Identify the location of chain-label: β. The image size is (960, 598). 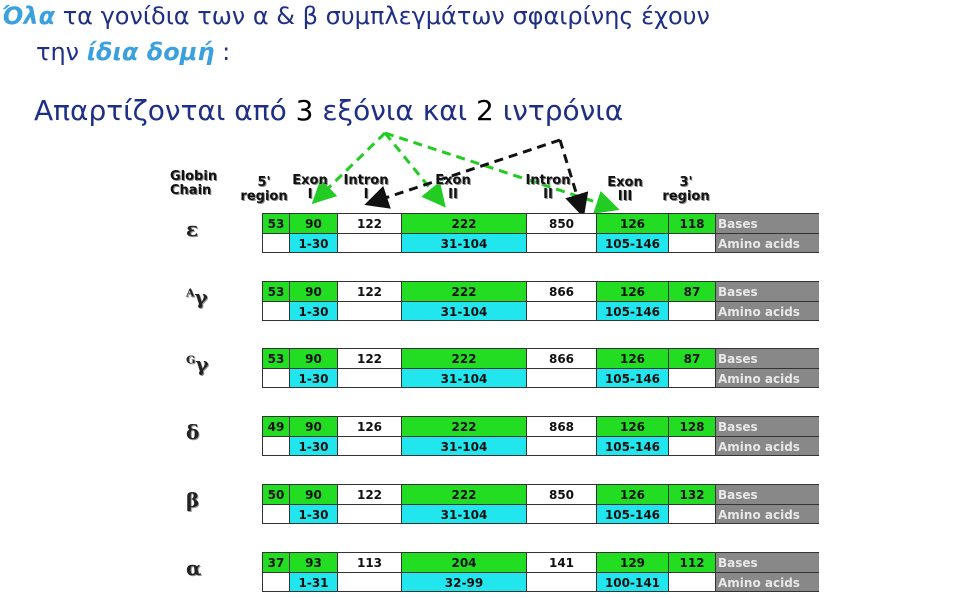
(192, 500).